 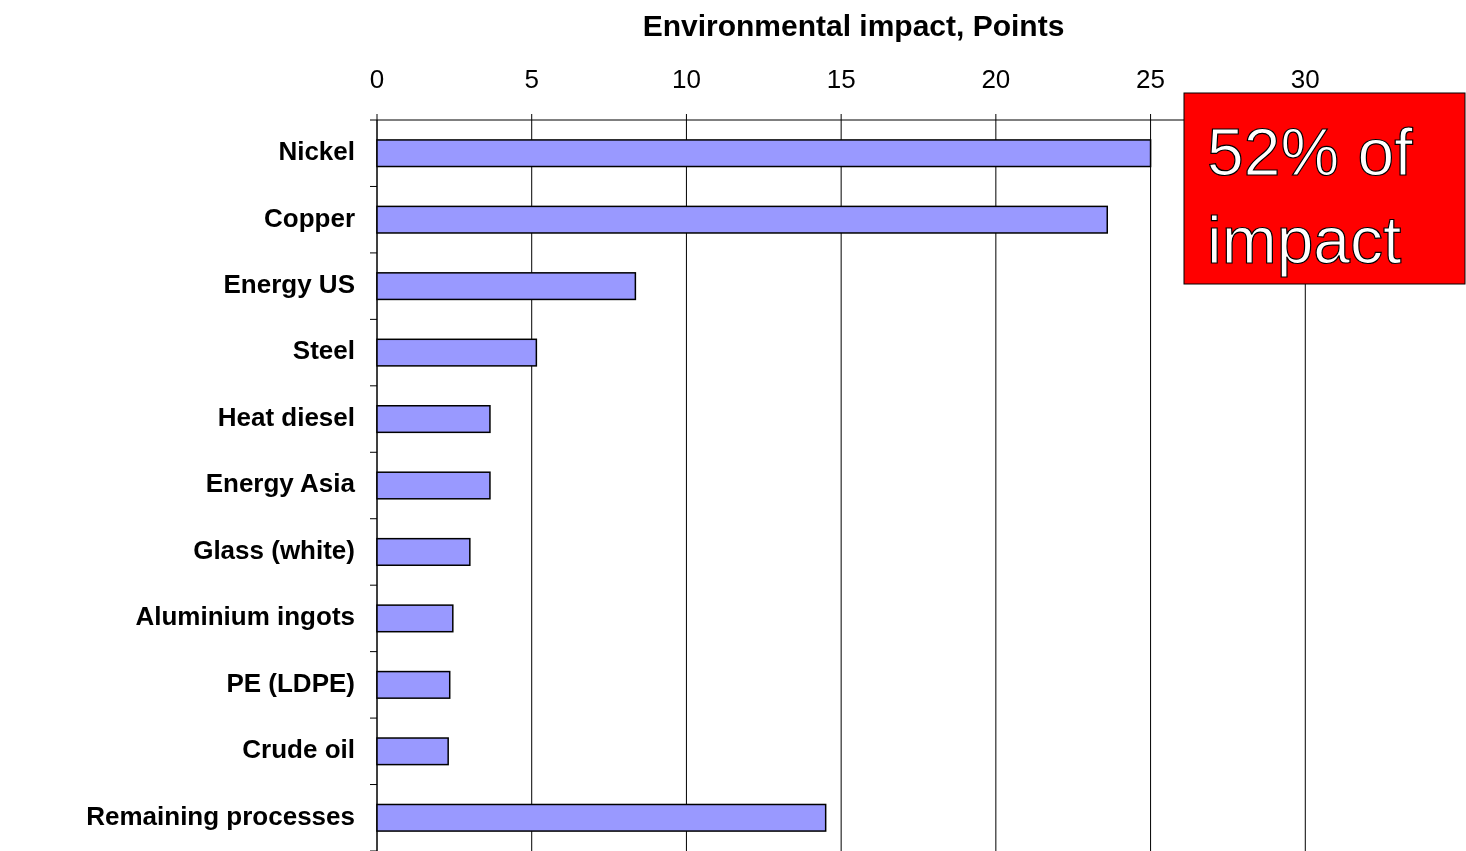 I want to click on x-tick-label: 25, so click(x=1151, y=79).